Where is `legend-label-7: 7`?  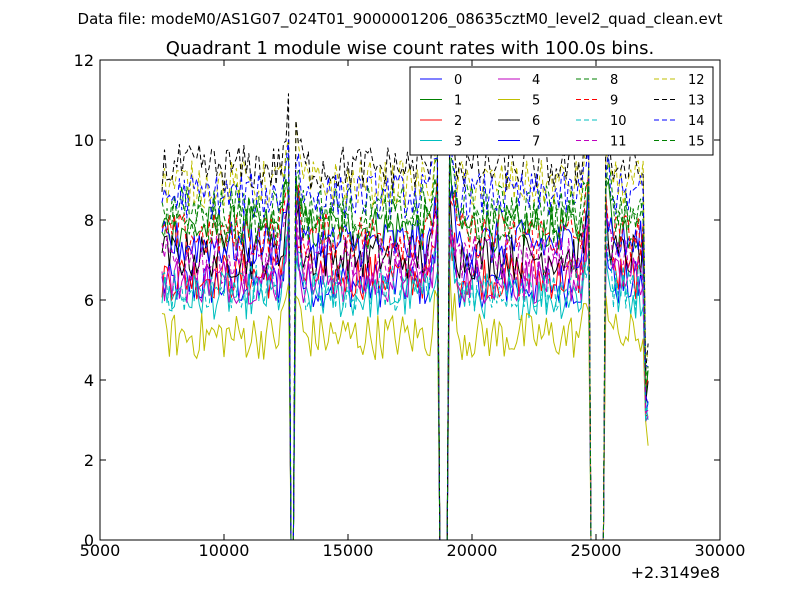 legend-label-7: 7 is located at coordinates (536, 142).